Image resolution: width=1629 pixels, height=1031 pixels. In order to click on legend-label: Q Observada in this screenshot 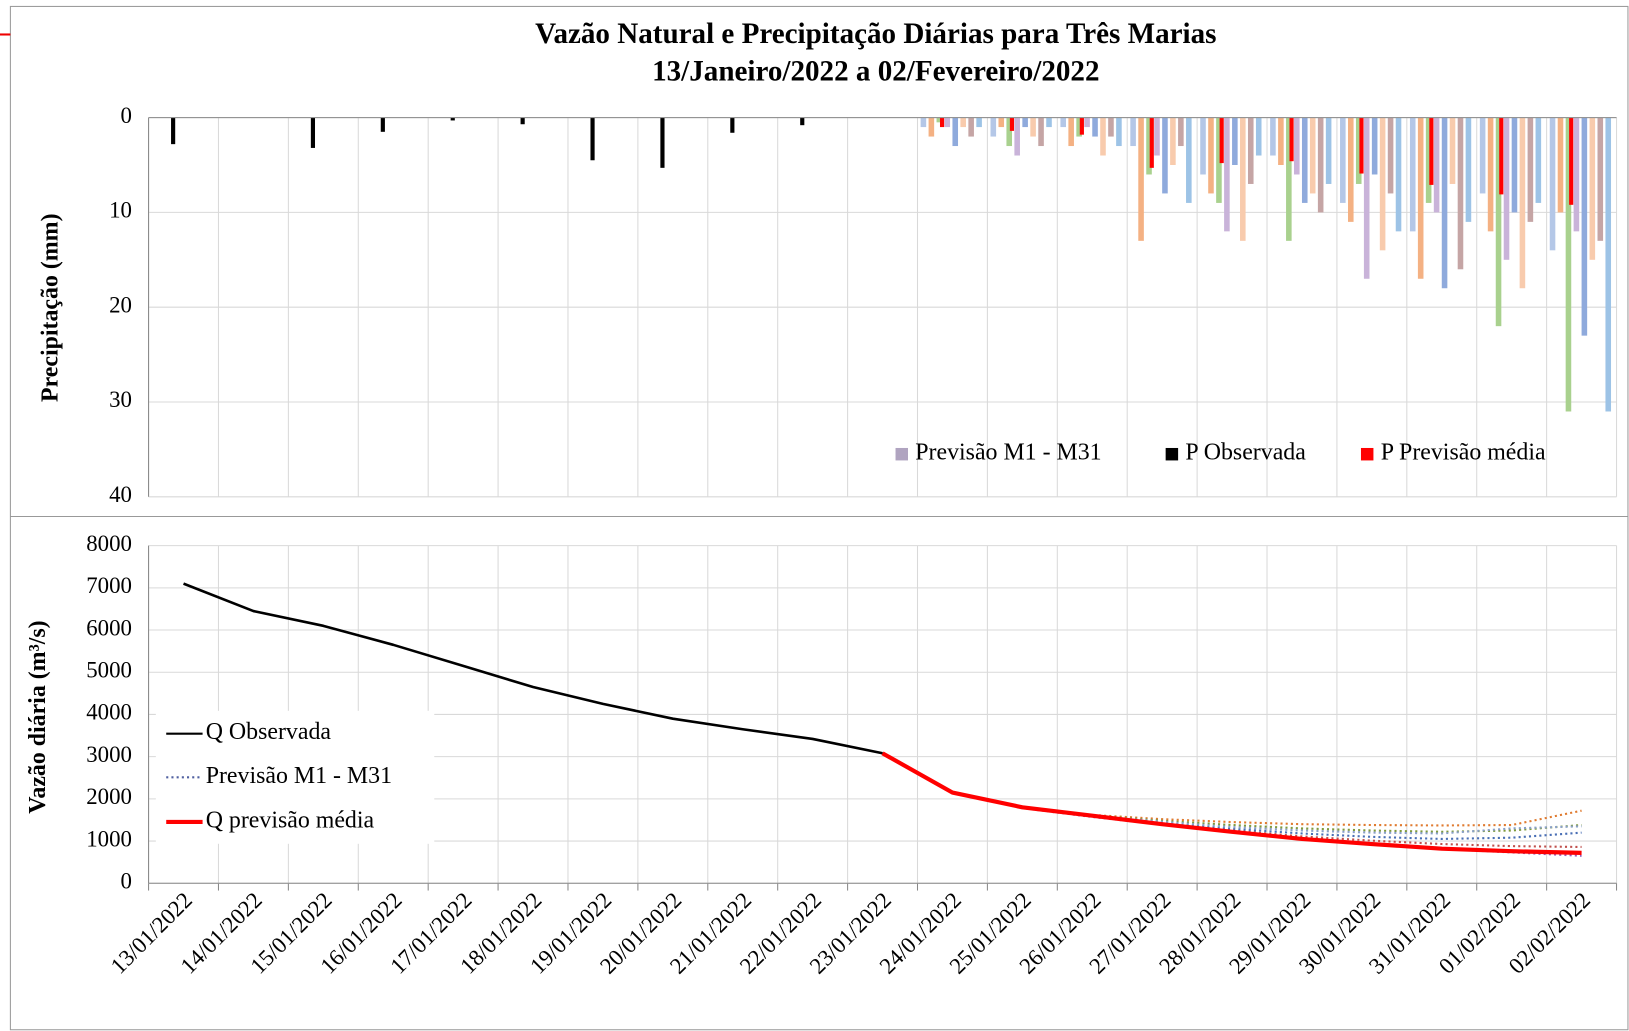, I will do `click(269, 732)`.